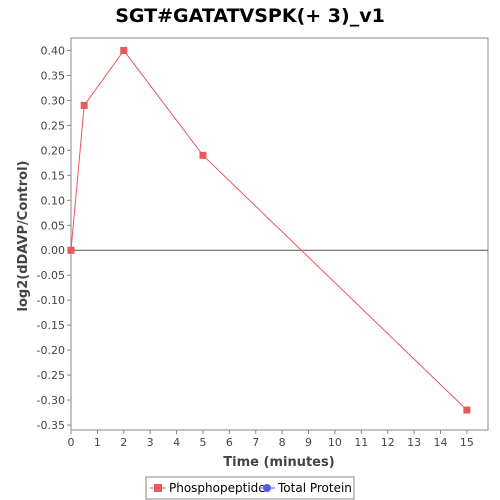 Image resolution: width=500 pixels, height=500 pixels. Describe the element at coordinates (97, 442) in the screenshot. I see `x-tick-label: 1` at that location.